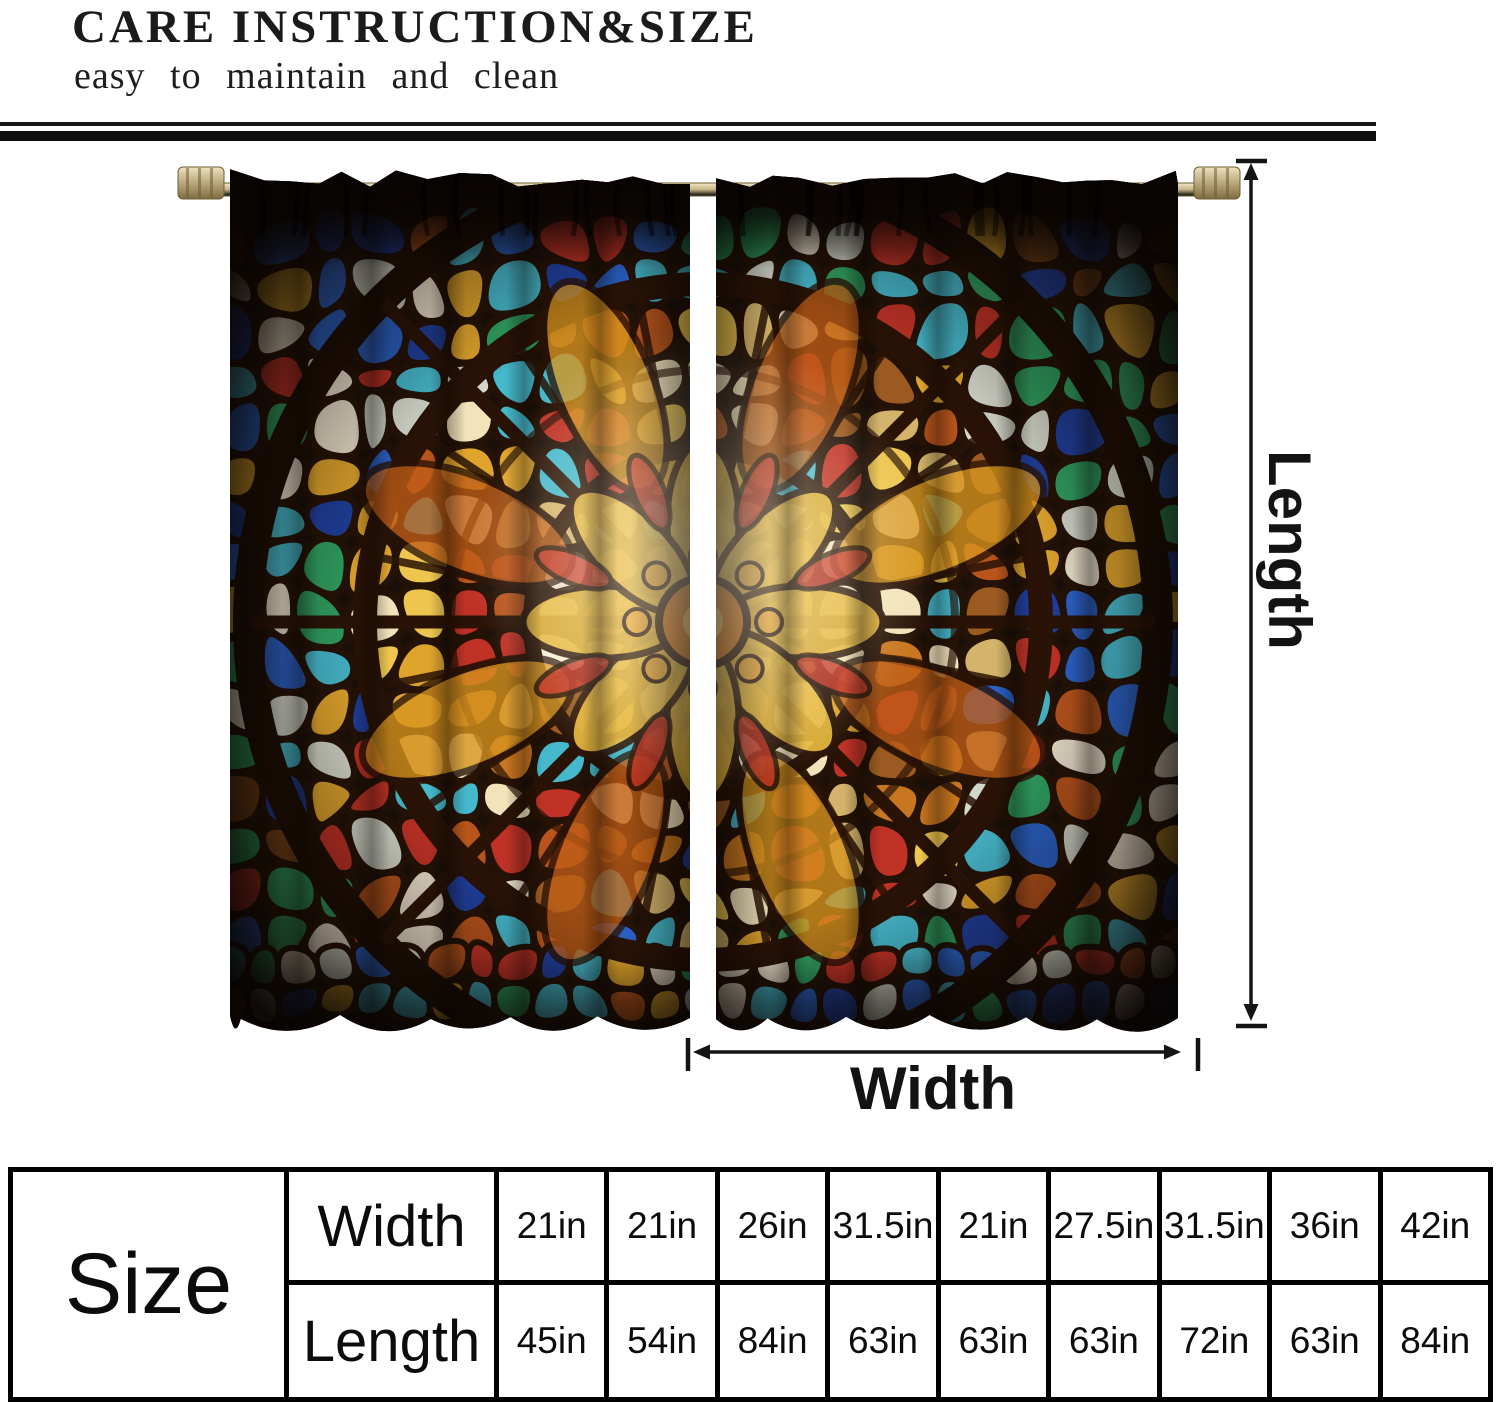  I want to click on width-value-cell: 36in, so click(1325, 1226).